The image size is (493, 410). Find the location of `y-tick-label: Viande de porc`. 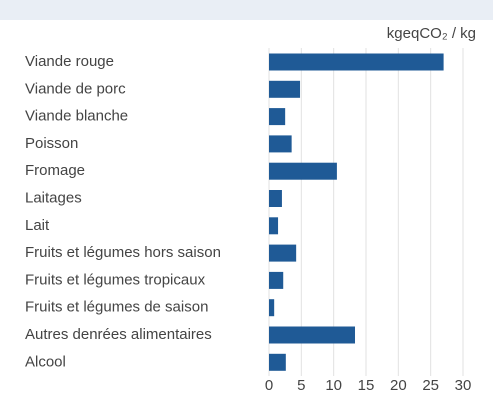

y-tick-label: Viande de porc is located at coordinates (75, 88).